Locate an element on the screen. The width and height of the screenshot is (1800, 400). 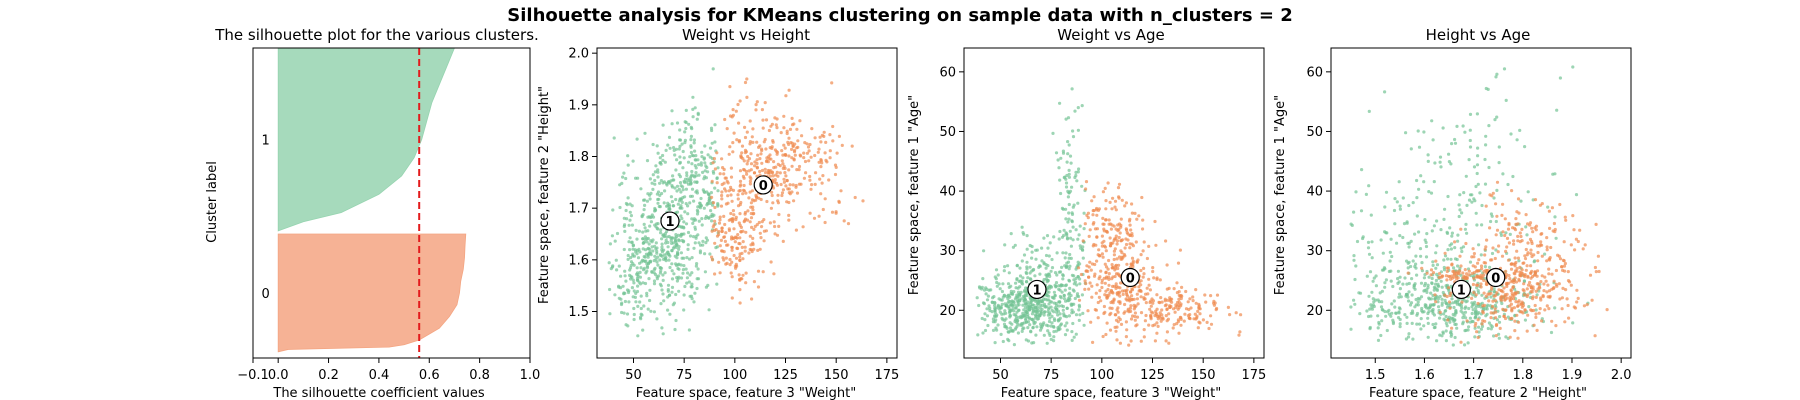
scatter-ytick-label: 1.8 is located at coordinates (578, 157).